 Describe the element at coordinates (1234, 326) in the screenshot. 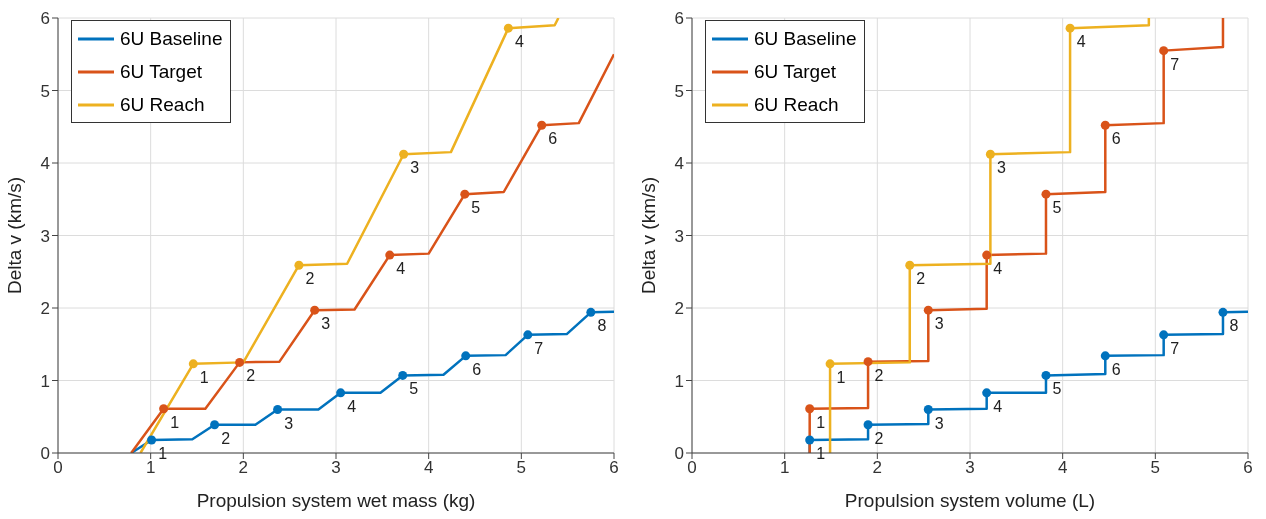

I see `annotation: 8` at that location.